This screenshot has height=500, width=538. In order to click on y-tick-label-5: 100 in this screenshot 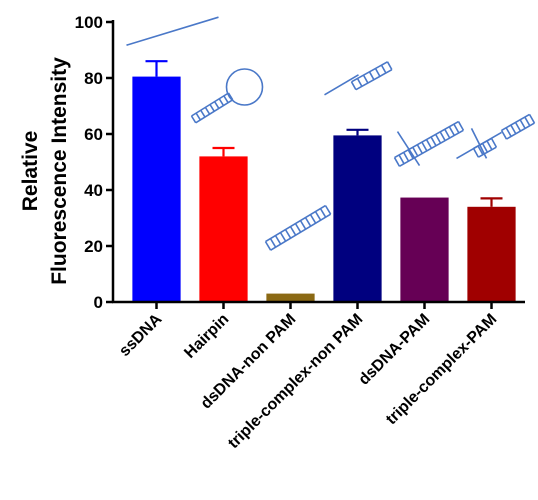, I will do `click(89, 22)`.